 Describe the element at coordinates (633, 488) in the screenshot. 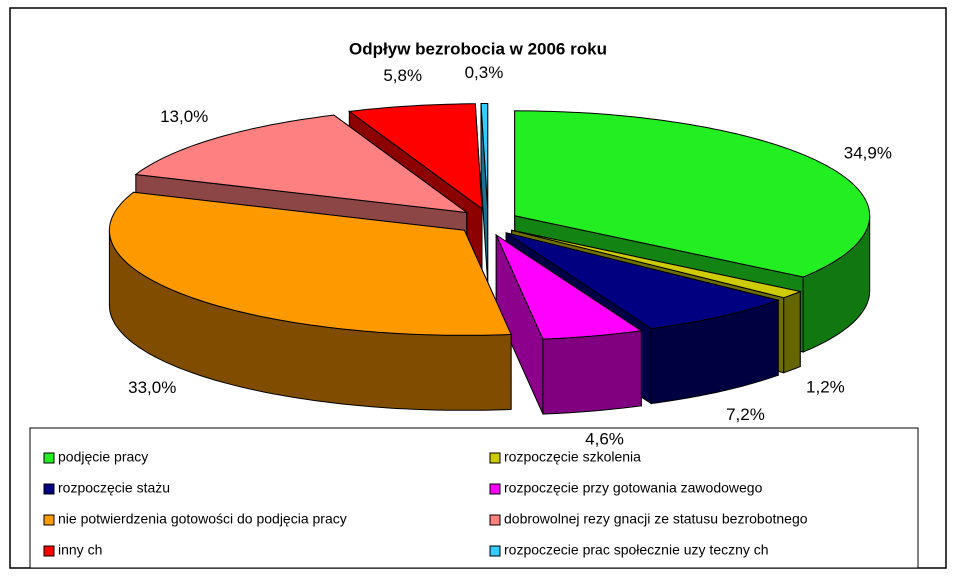

I see `legend-label: rozpoczęcie przy gotowania zawodowego` at that location.